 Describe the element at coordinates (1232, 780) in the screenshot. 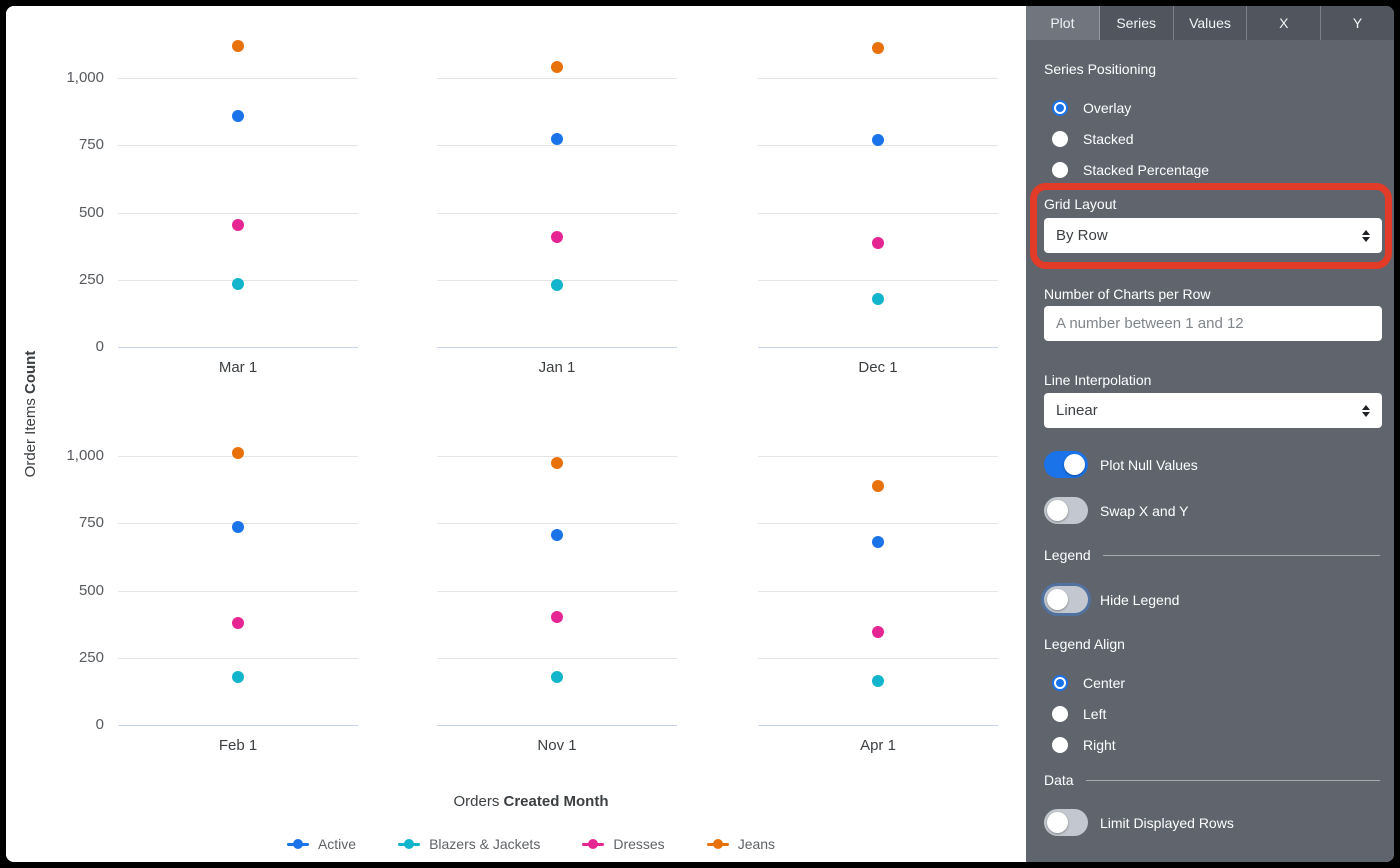

I see `section-divider` at that location.